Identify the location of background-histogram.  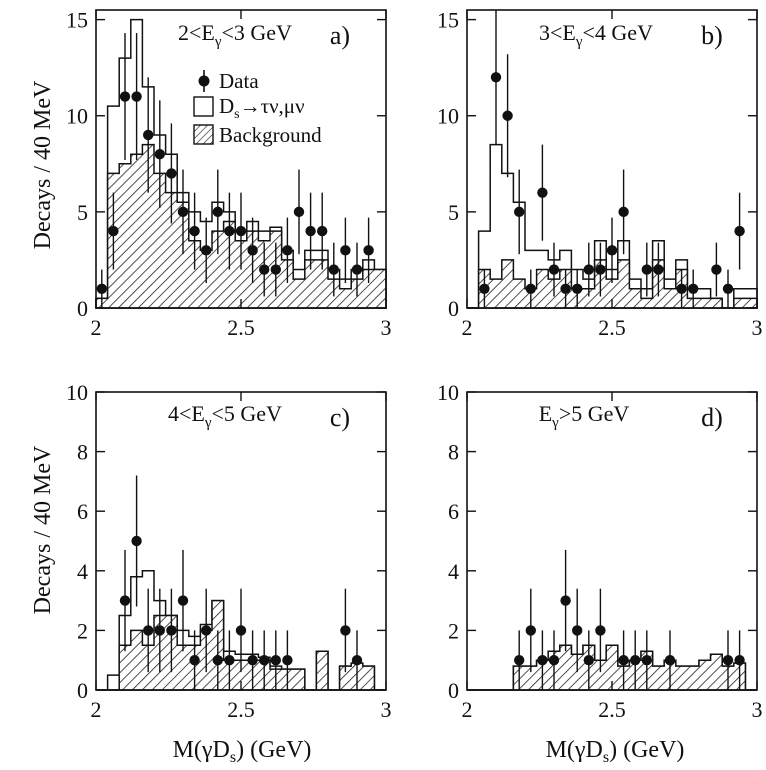
(241, 645).